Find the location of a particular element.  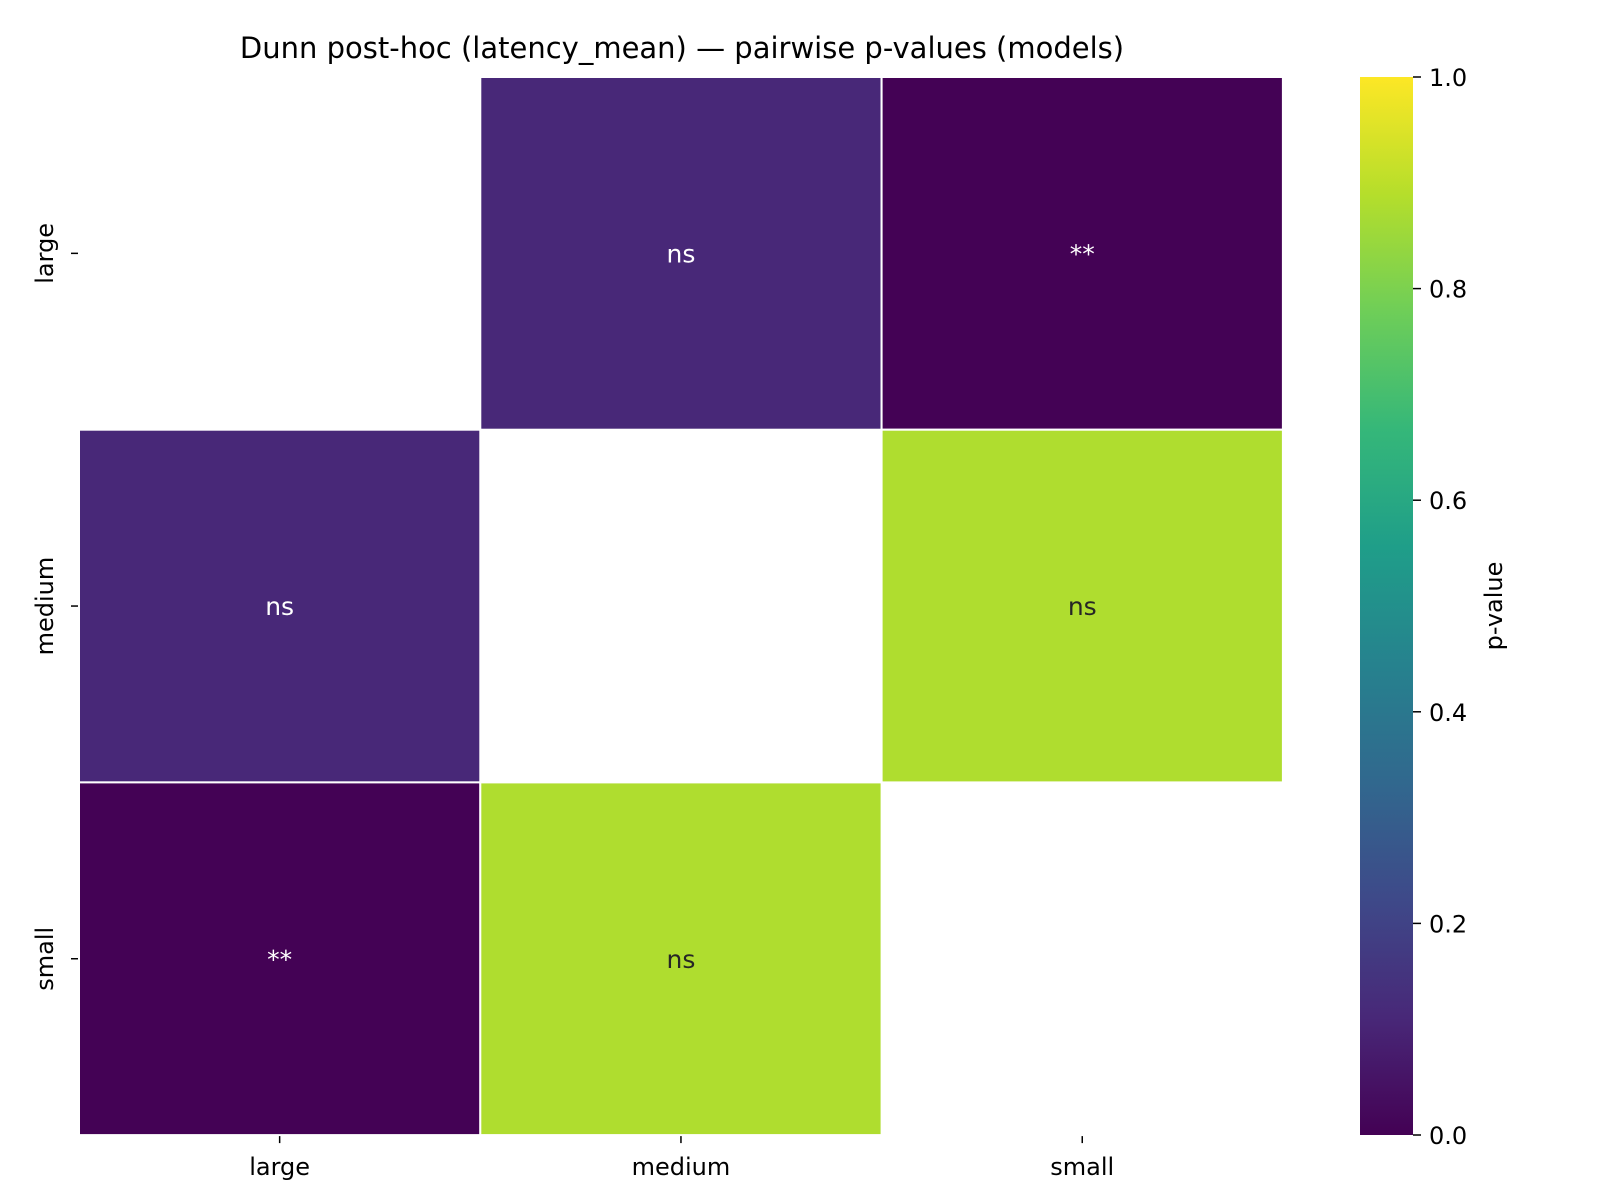

x-tick-label: large is located at coordinates (279, 1167).